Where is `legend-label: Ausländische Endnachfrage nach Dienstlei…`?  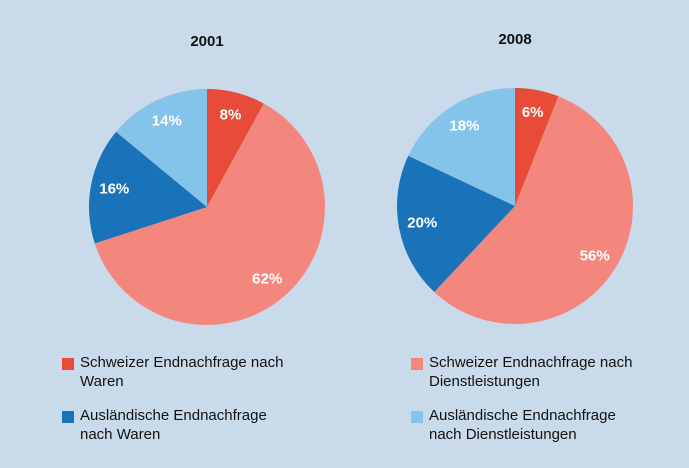 legend-label: Ausländische Endnachfrage nach Dienstlei… is located at coordinates (522, 425).